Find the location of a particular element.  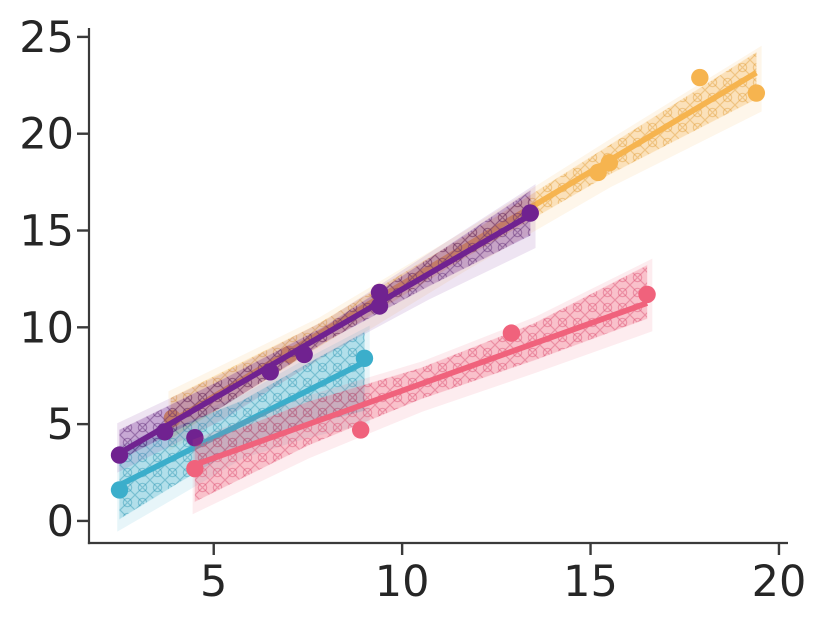

y-tick-label: 20 is located at coordinates (46, 135).